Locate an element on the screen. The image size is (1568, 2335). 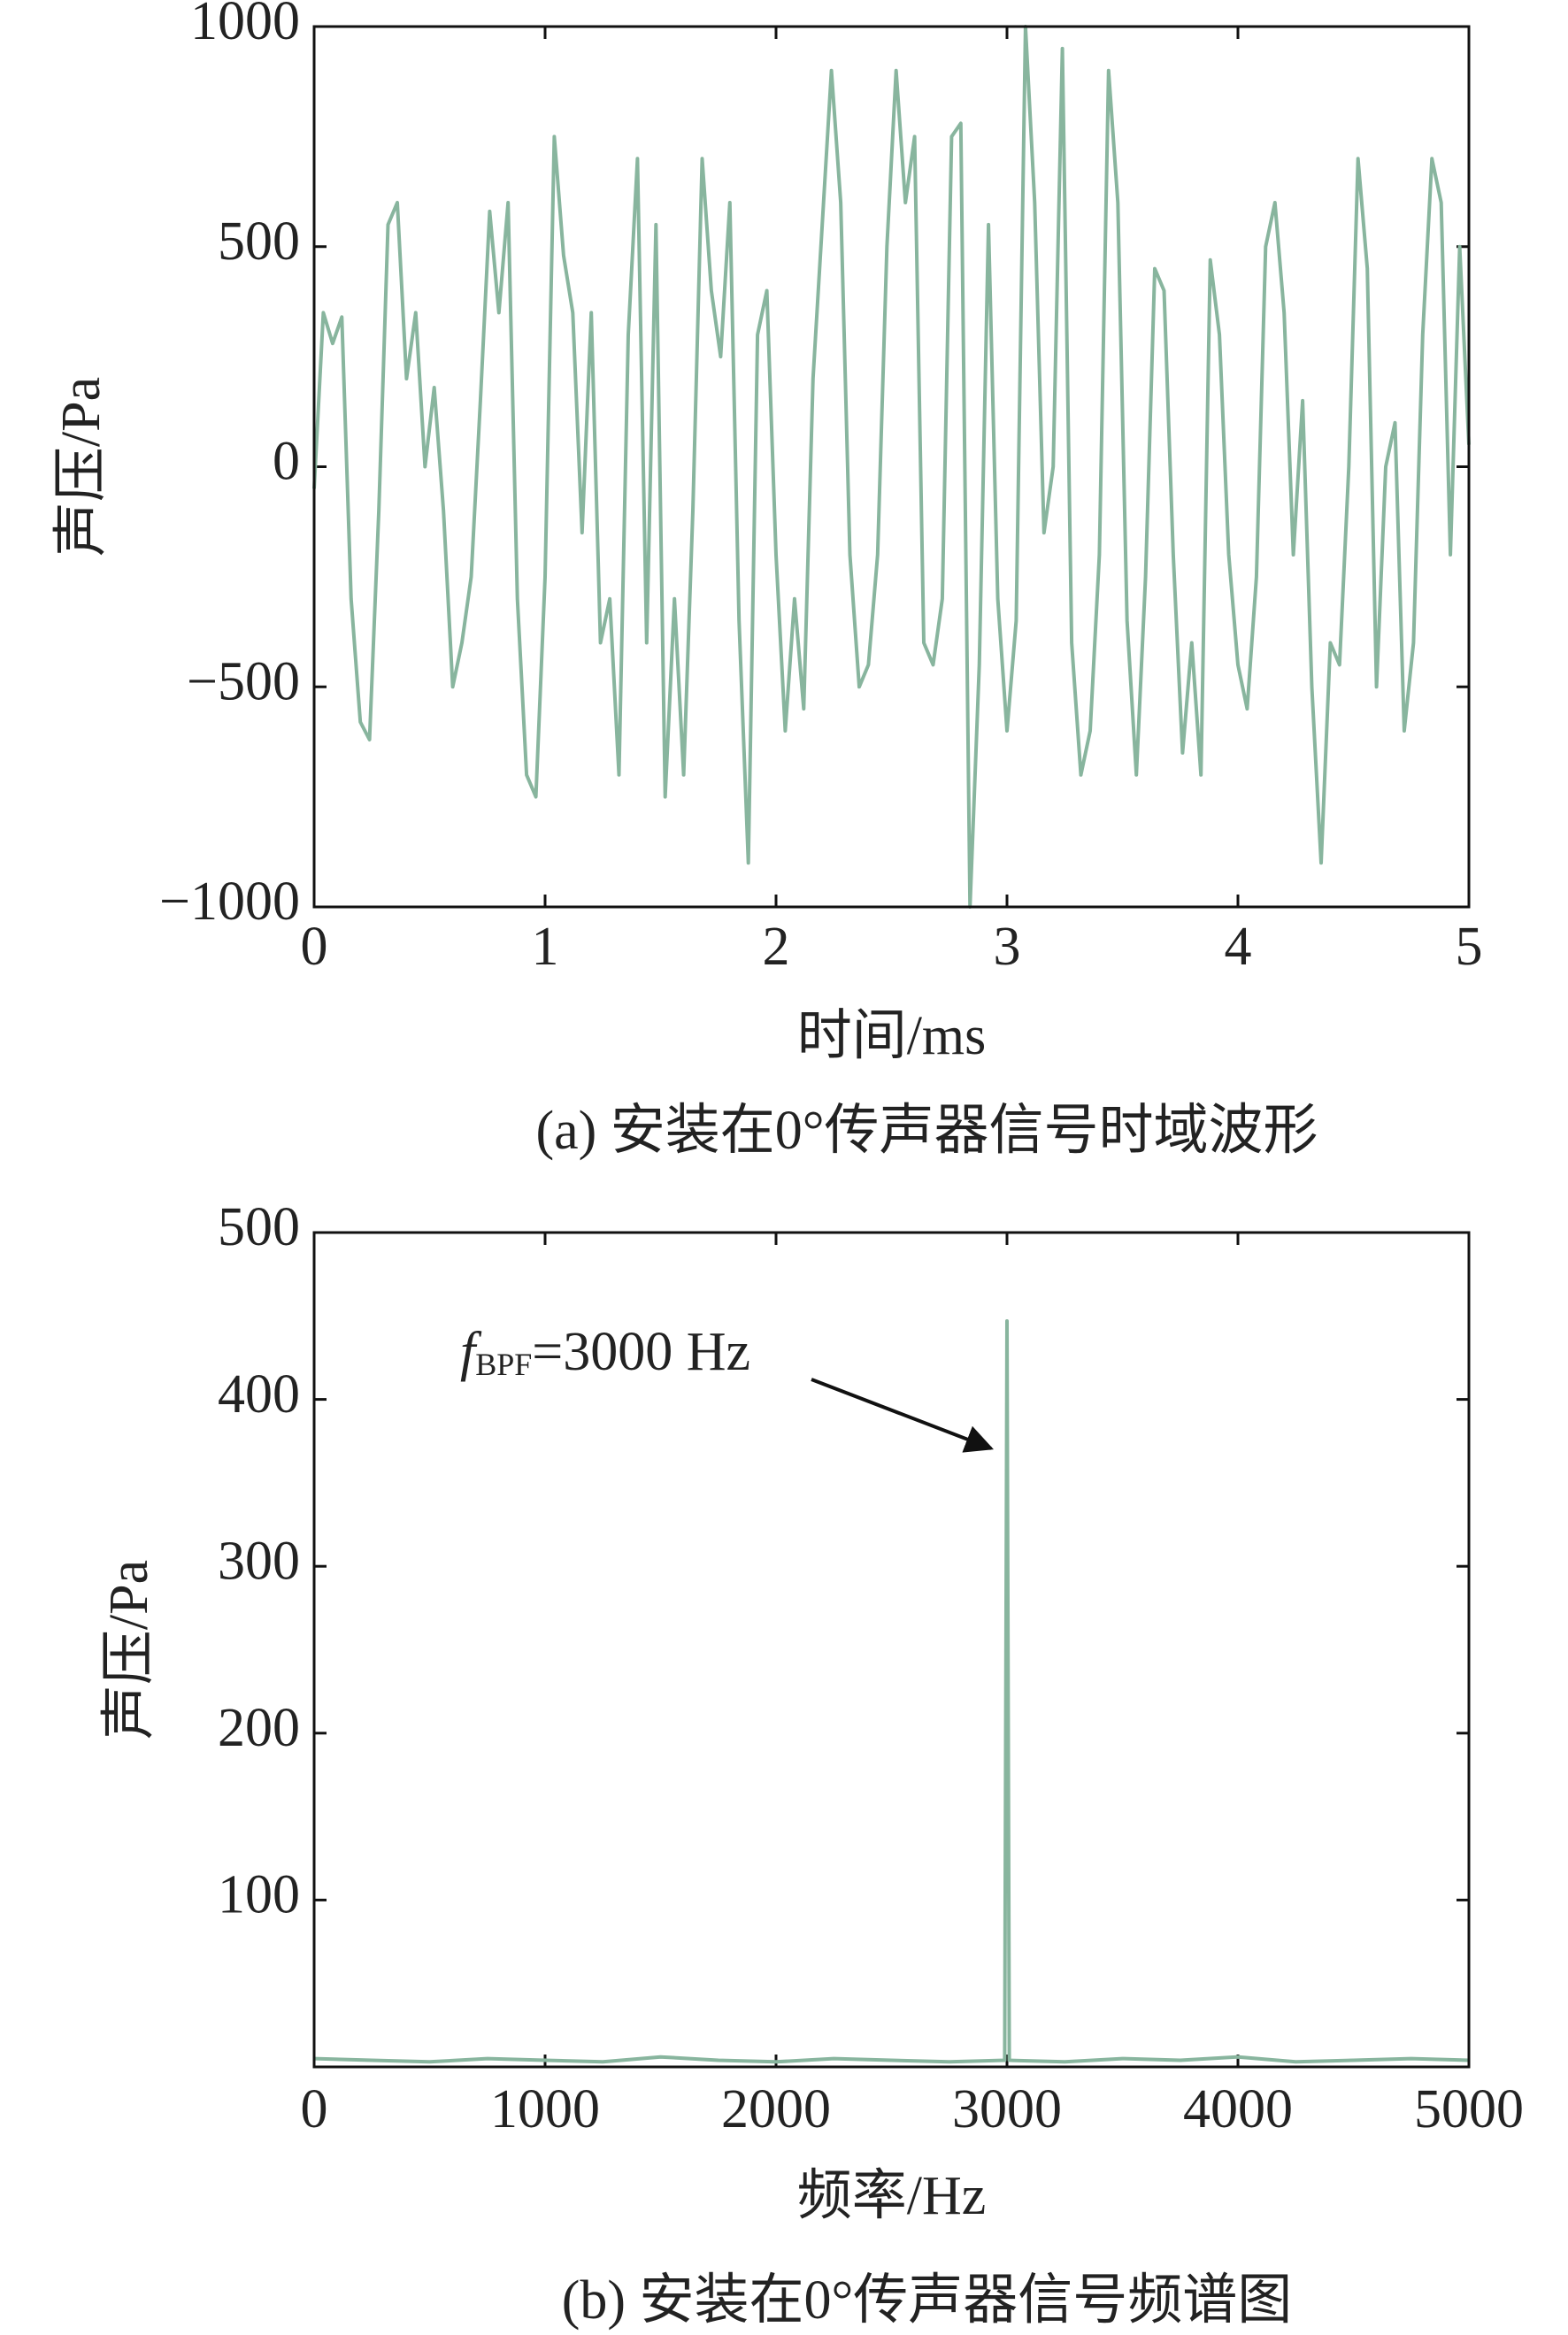
y-tick-label: 200 is located at coordinates (259, 1728).